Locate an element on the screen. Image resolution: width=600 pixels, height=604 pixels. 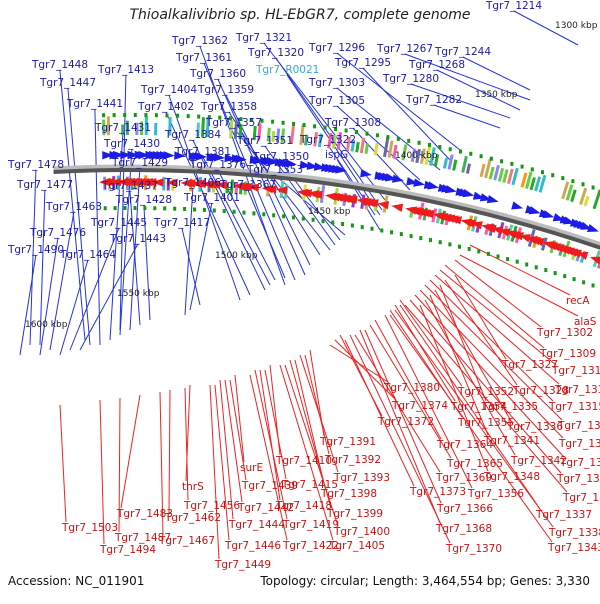
top-gene-label: Tgr7_1361 is located at coordinates (203, 58).